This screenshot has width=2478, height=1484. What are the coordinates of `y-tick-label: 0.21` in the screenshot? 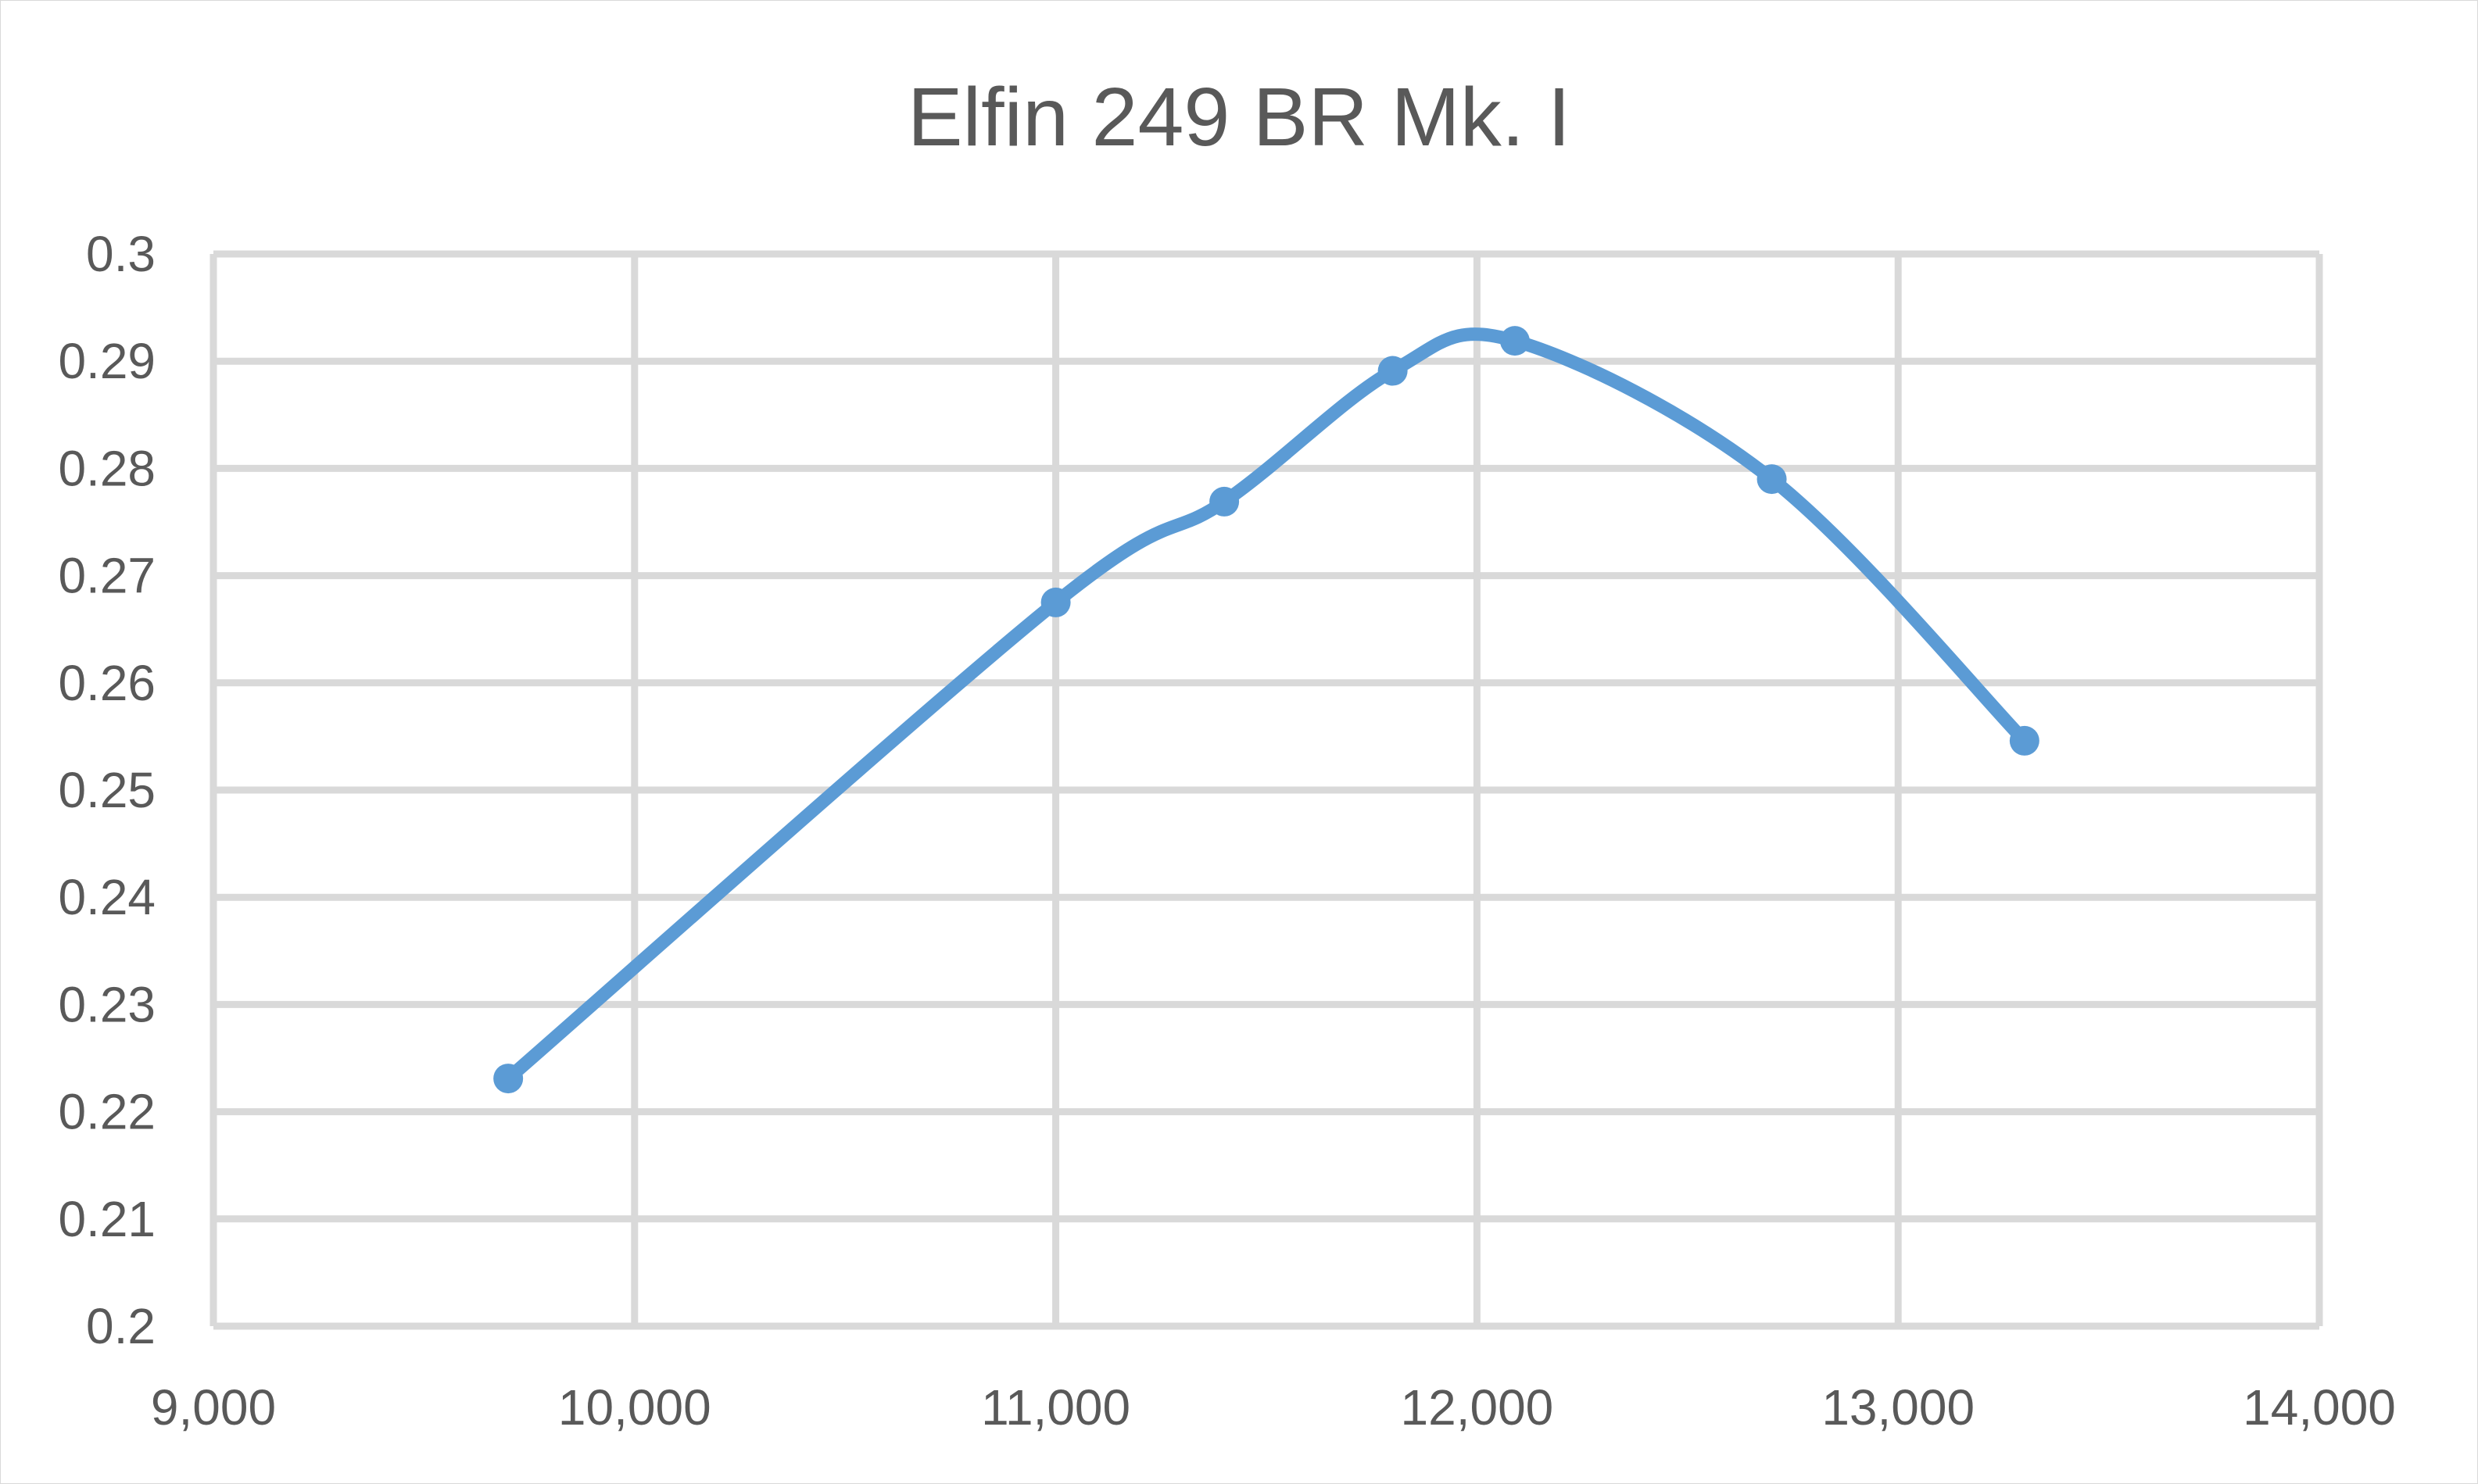 It's located at (107, 1219).